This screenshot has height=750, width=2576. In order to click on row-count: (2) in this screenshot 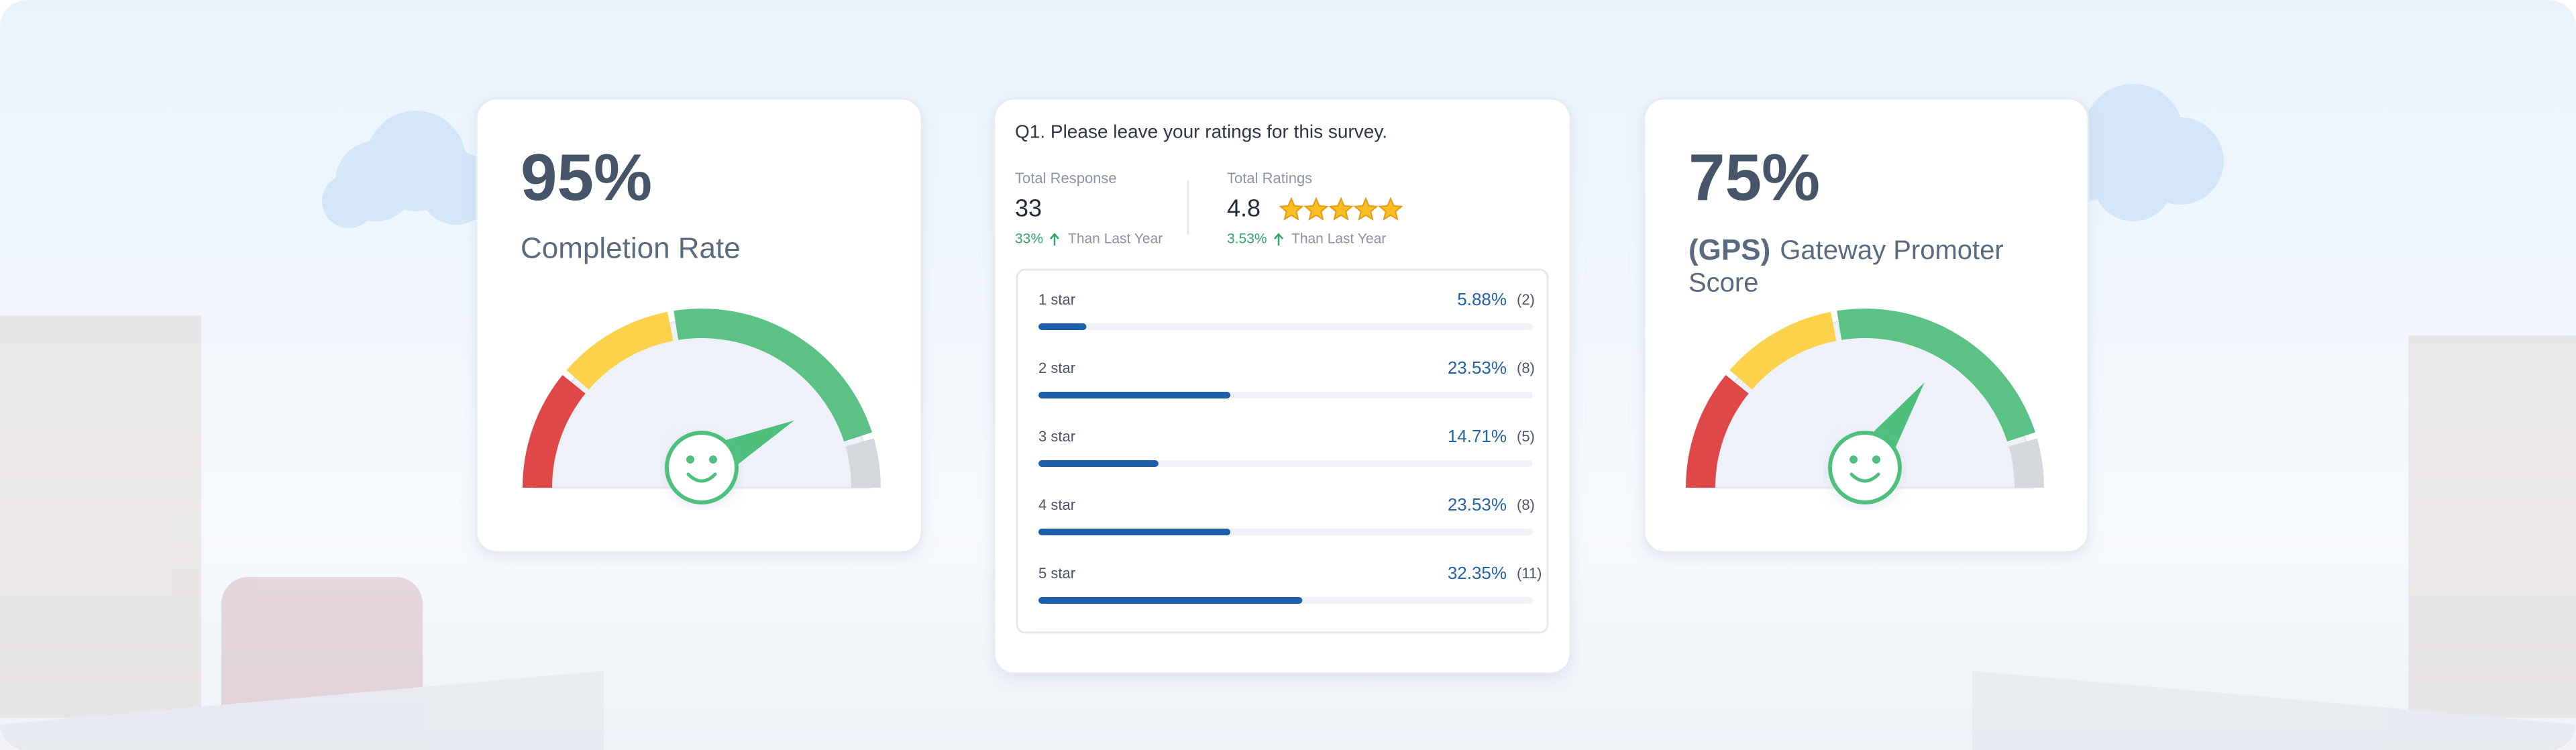, I will do `click(1526, 299)`.